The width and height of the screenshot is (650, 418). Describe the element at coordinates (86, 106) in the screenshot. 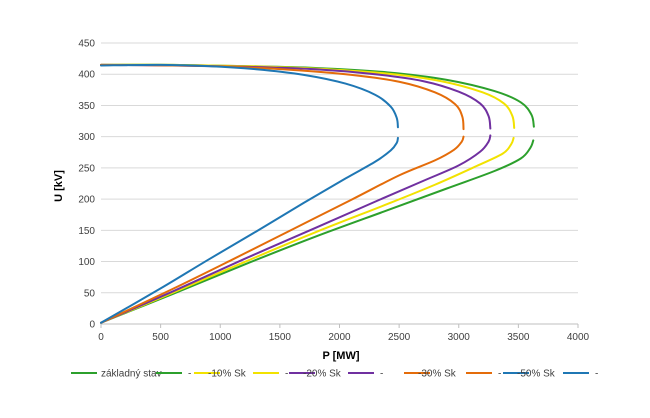

I see `y-tick-label: 350` at that location.